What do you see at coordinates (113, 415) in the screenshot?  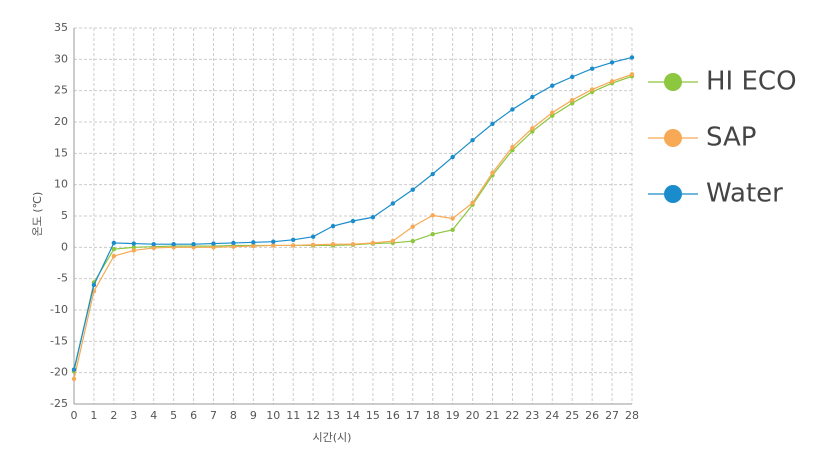 I see `x-tick-label: 2` at bounding box center [113, 415].